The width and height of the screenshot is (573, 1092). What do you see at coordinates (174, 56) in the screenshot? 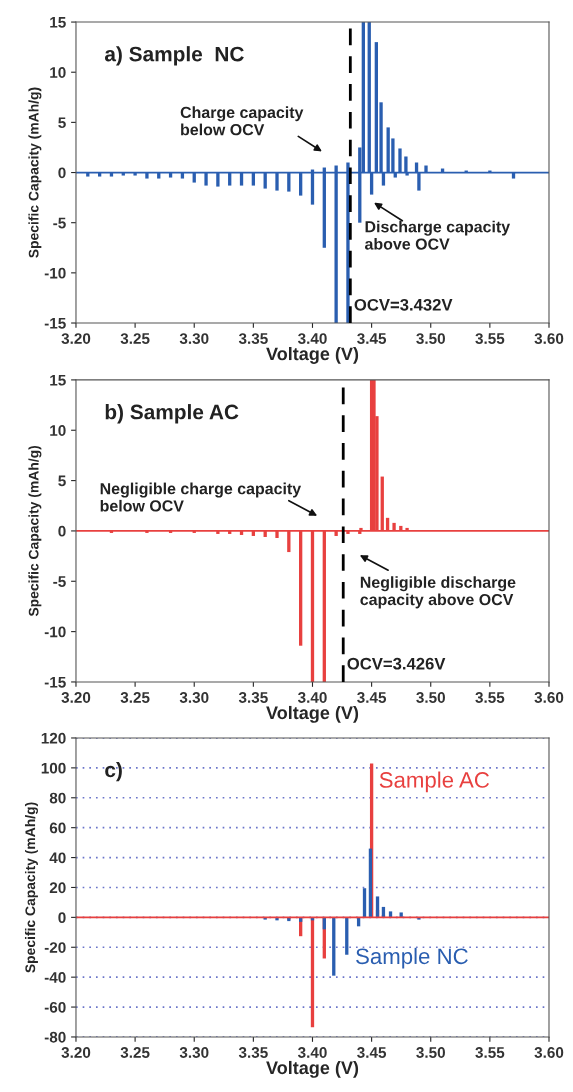
I see `text: a) Sample NC` at bounding box center [174, 56].